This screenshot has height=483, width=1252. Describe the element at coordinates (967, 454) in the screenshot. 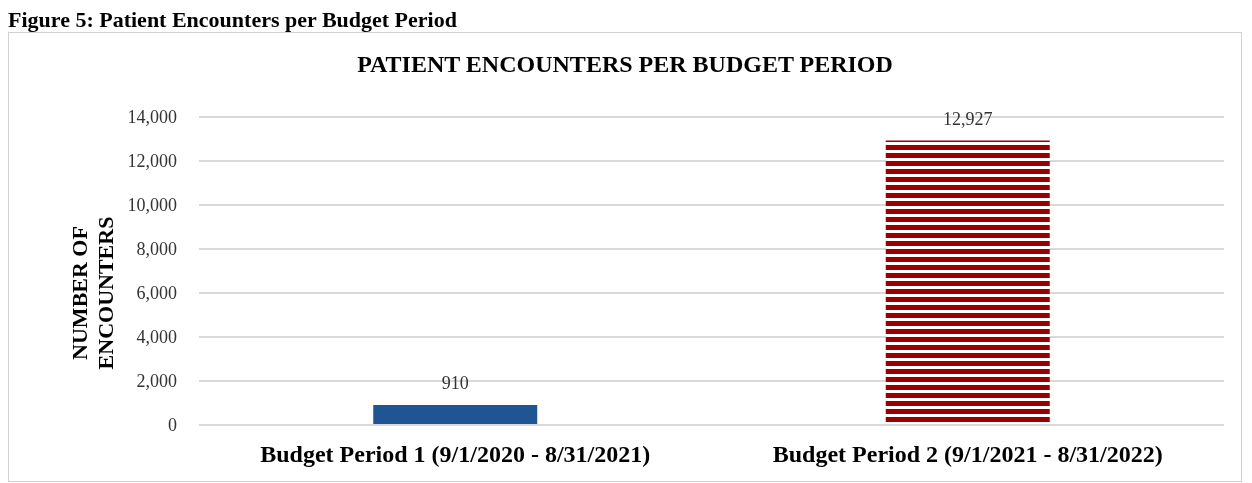

I see `x-tick-label: Budget Period 2 (9/1/2021 - 8/31/2022)` at that location.